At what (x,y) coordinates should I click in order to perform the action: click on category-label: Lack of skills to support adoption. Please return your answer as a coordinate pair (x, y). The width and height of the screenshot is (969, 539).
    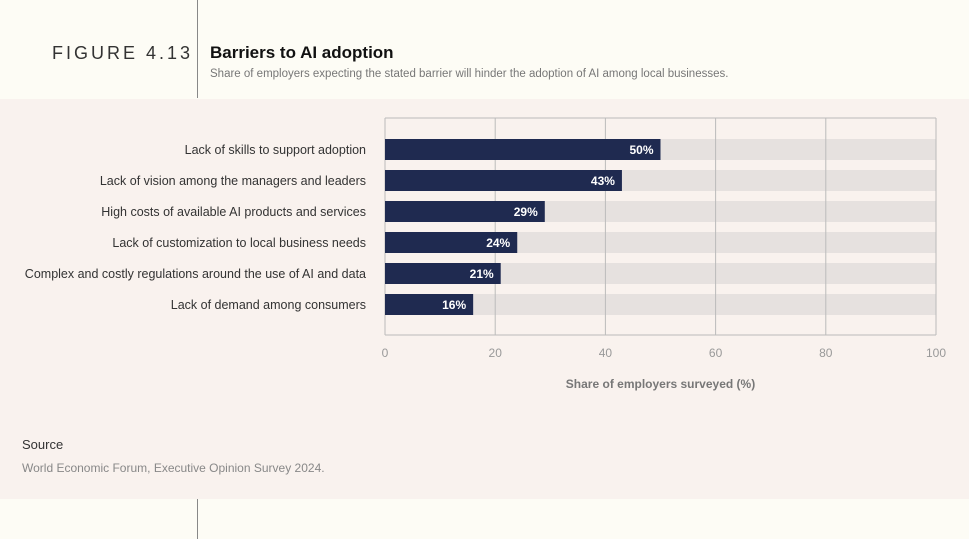
    Looking at the image, I should click on (275, 150).